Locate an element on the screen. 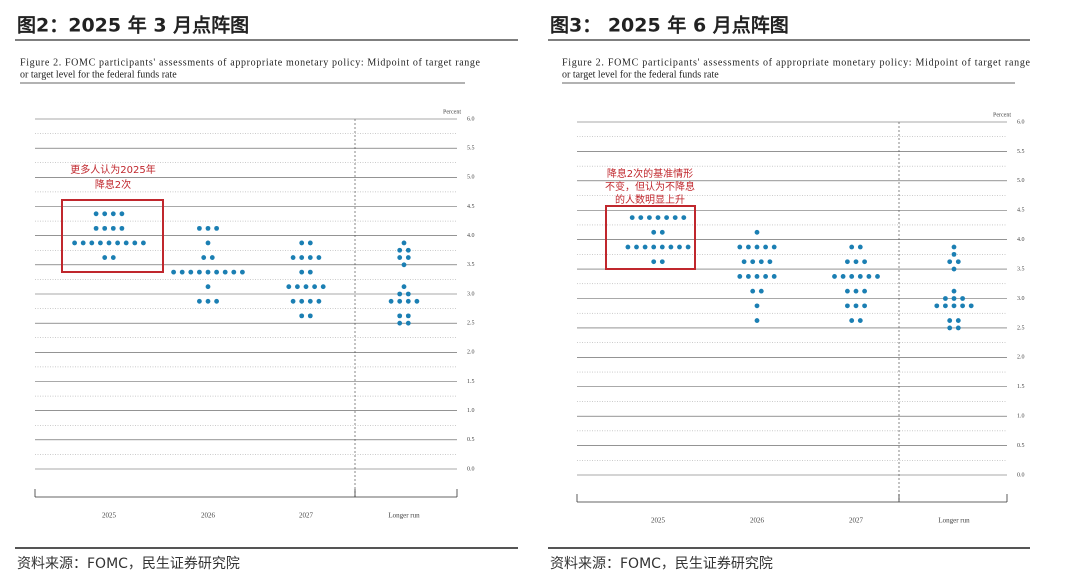 This screenshot has width=1080, height=579. y-tick-label: 2.5 is located at coordinates (471, 324).